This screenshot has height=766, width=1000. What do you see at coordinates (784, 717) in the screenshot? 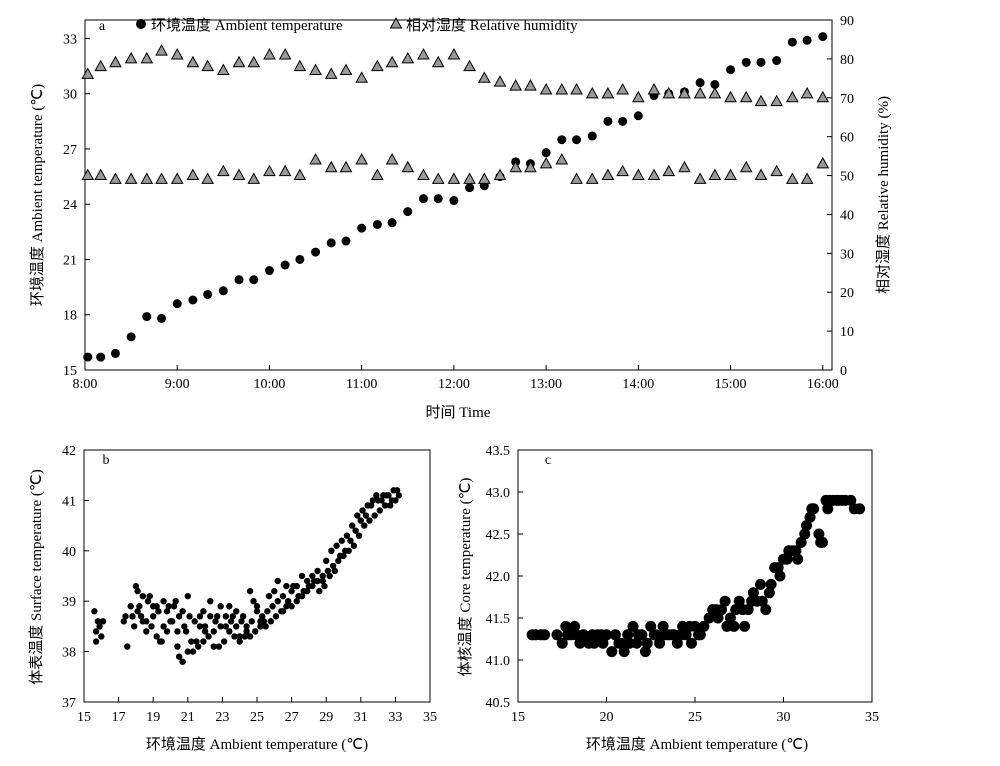
I see `c-x-tick-label: 30` at bounding box center [784, 717].